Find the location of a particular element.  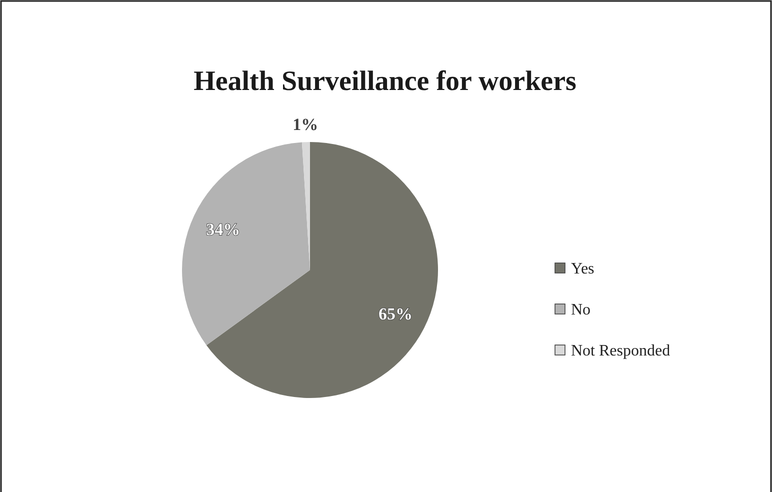

legend-label: Not Responded is located at coordinates (620, 351).